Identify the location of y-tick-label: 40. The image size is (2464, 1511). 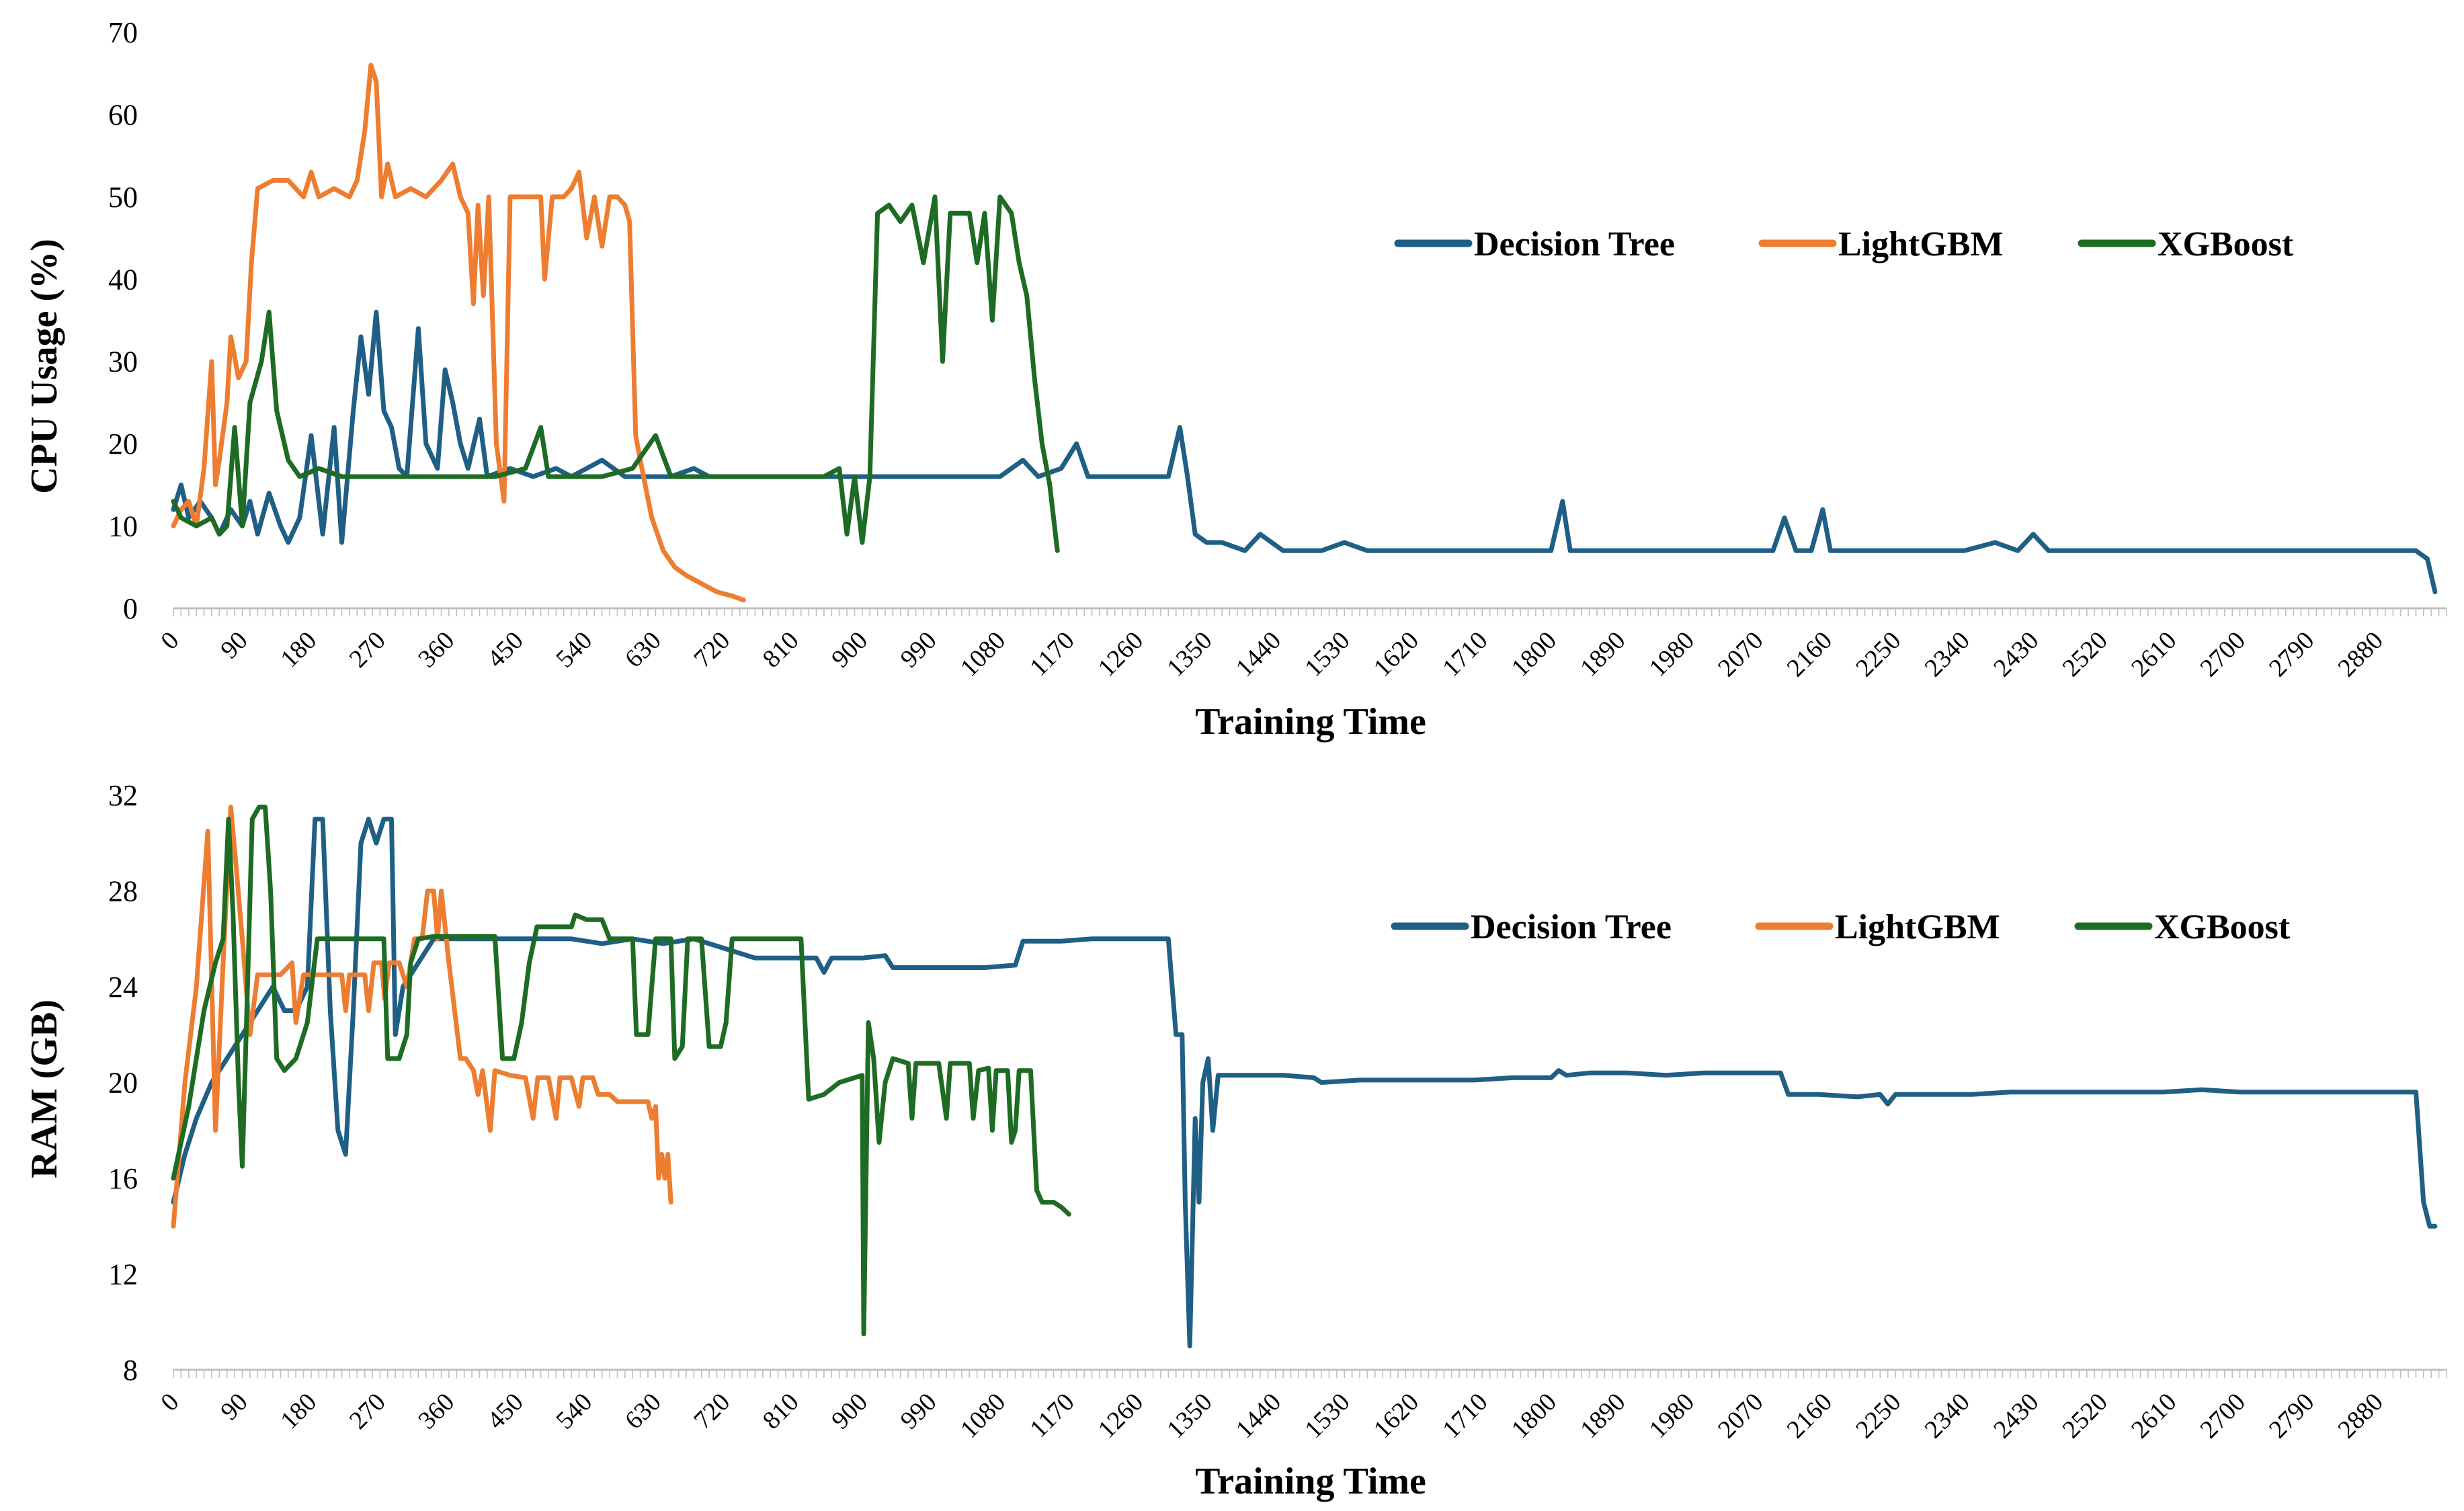
(123, 279).